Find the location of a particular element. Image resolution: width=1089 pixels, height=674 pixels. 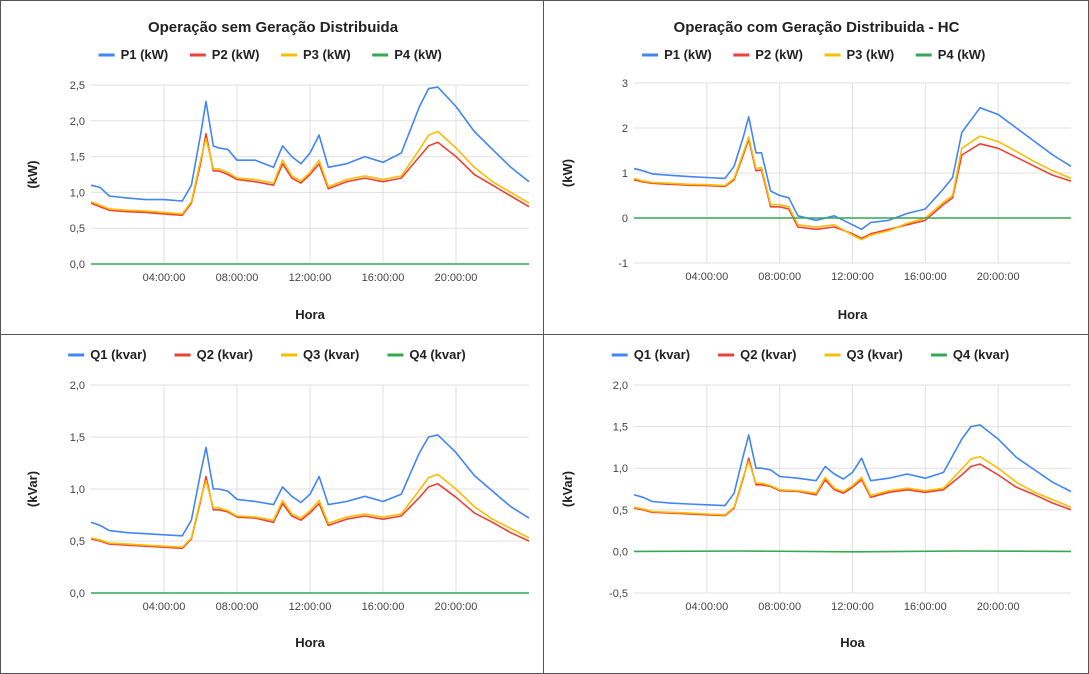

y-tick-label: 2,5 is located at coordinates (77, 86).